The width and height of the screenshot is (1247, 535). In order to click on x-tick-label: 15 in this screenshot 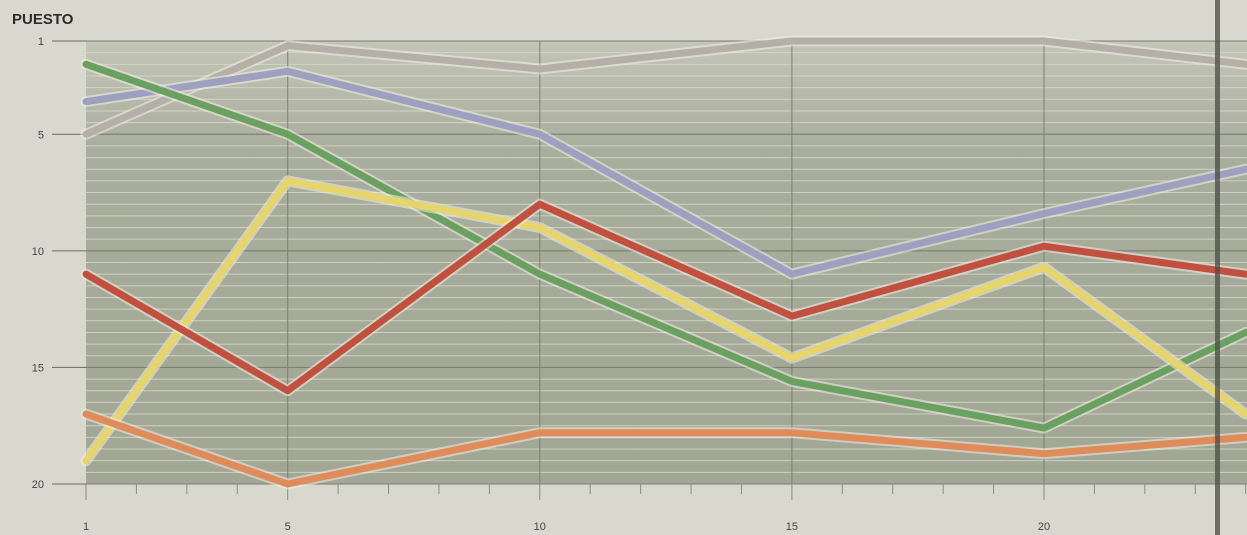, I will do `click(792, 527)`.